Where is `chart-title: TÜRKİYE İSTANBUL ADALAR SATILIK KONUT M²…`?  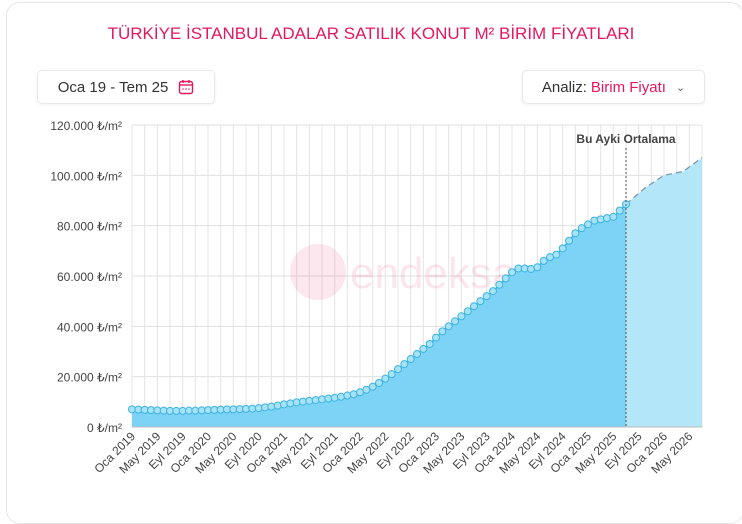
chart-title: TÜRKİYE İSTANBUL ADALAR SATILIK KONUT M²… is located at coordinates (371, 33).